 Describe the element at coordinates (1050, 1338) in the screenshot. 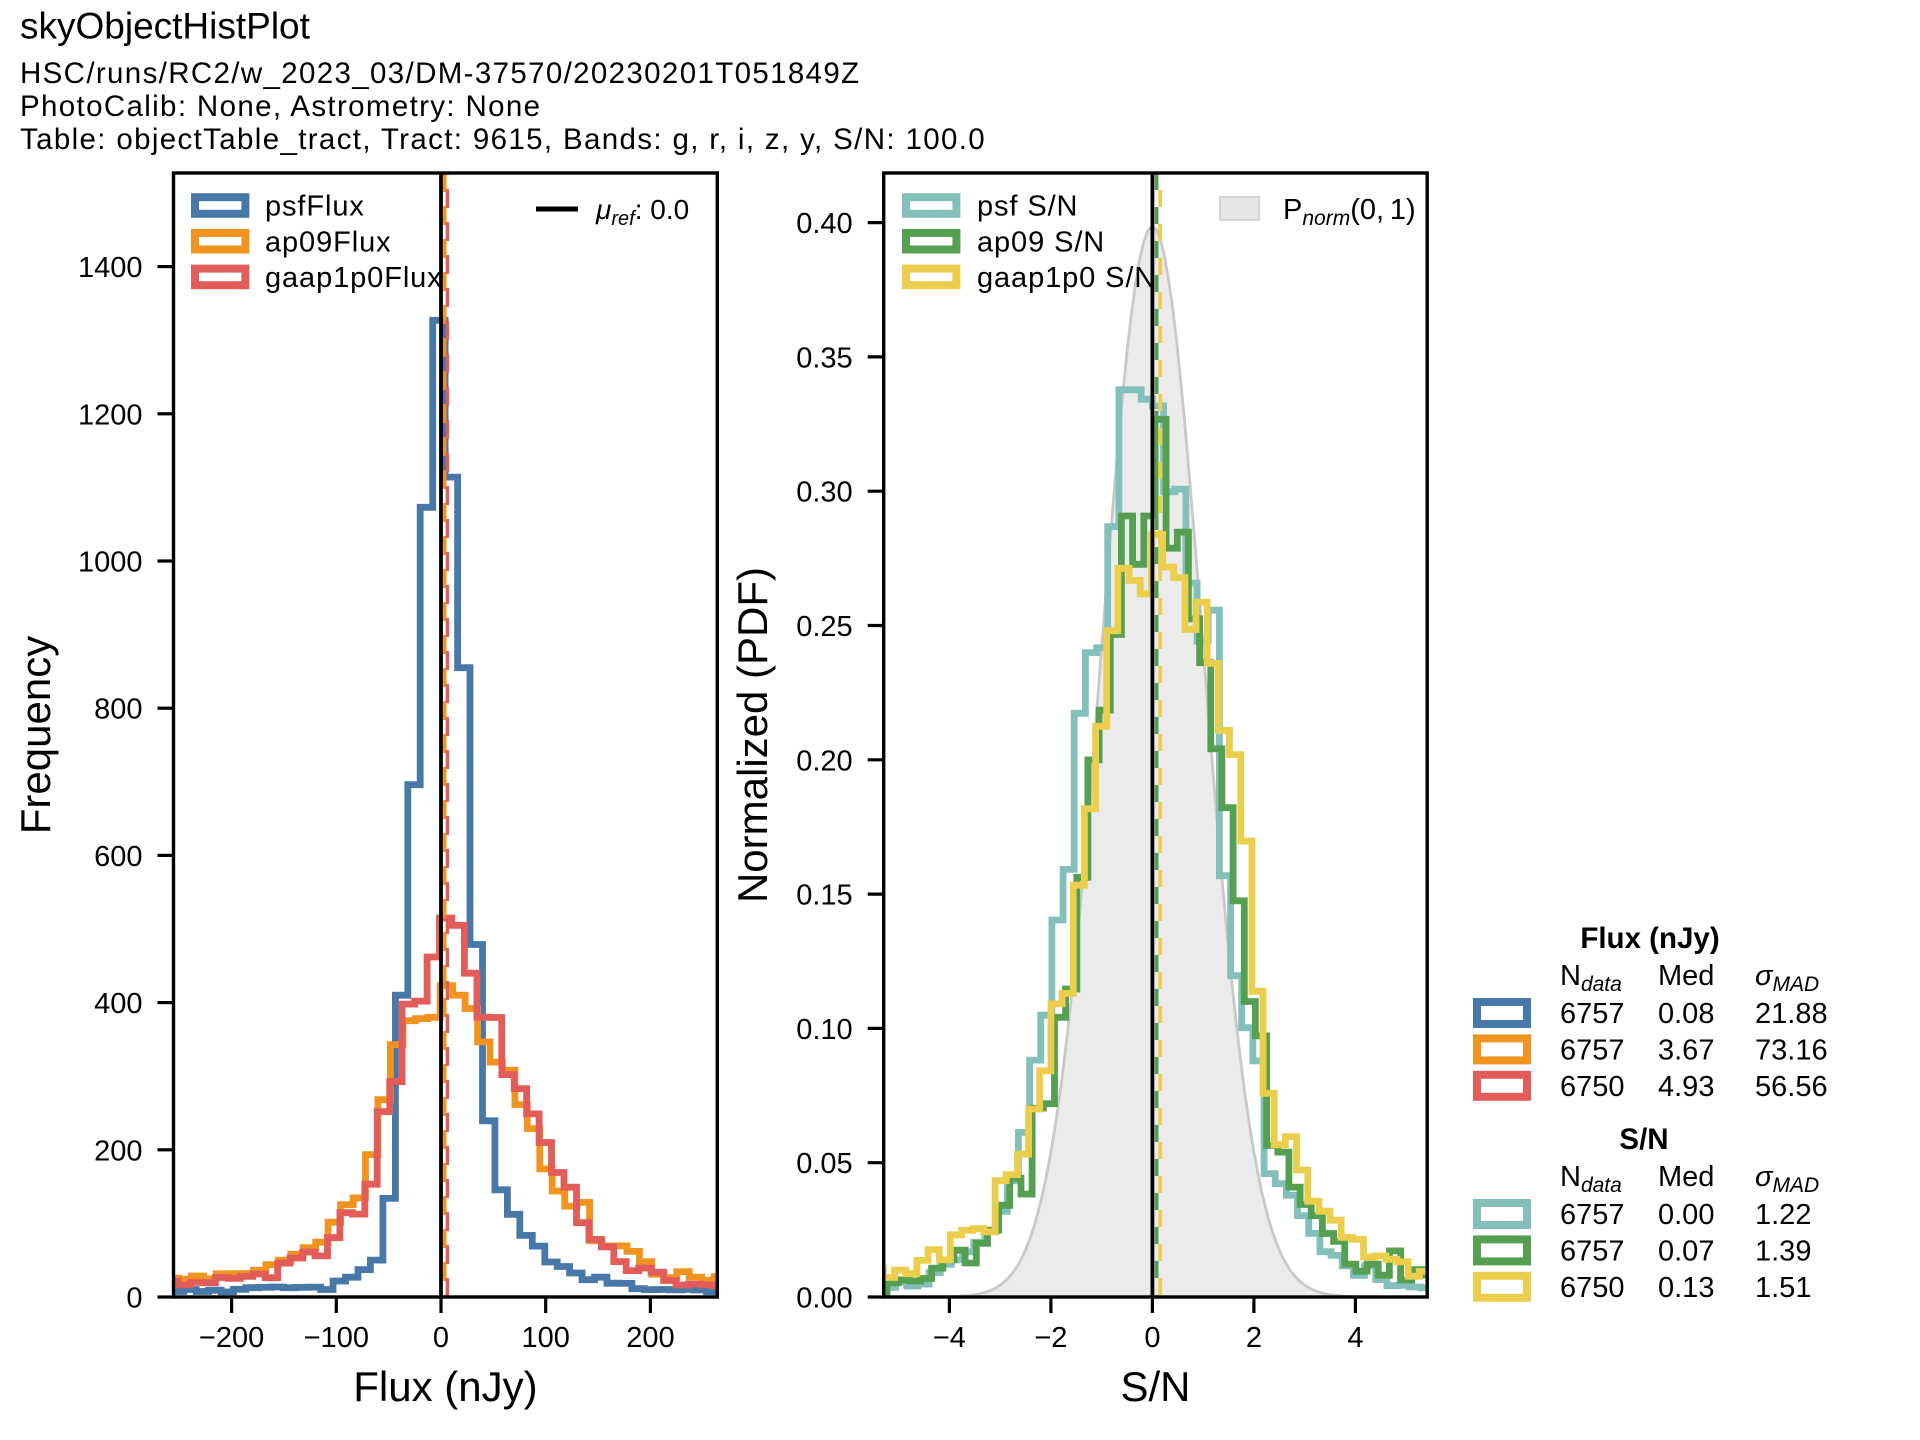

I see `svg-text: −2` at that location.